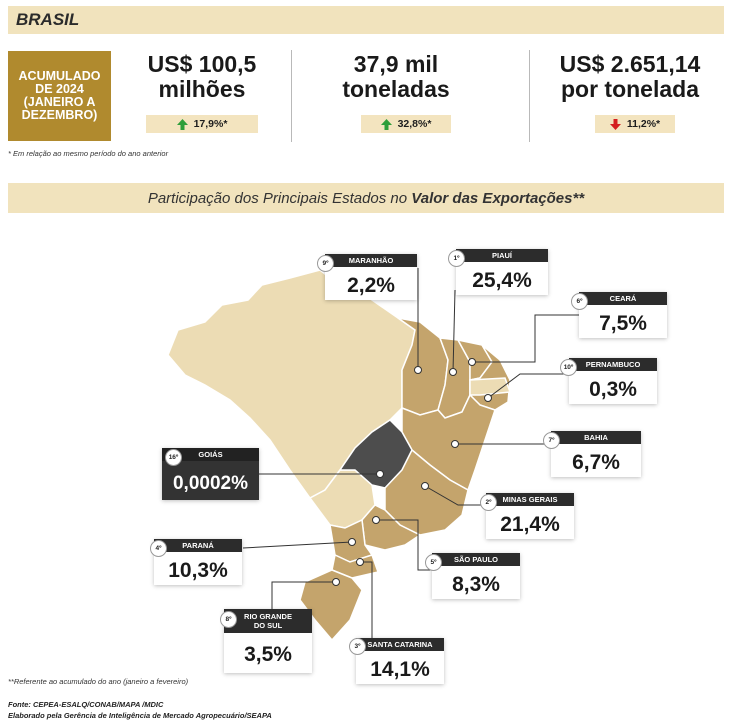 The image size is (732, 726). Describe the element at coordinates (210, 483) in the screenshot. I see `card-state-value: 0,0002%` at that location.